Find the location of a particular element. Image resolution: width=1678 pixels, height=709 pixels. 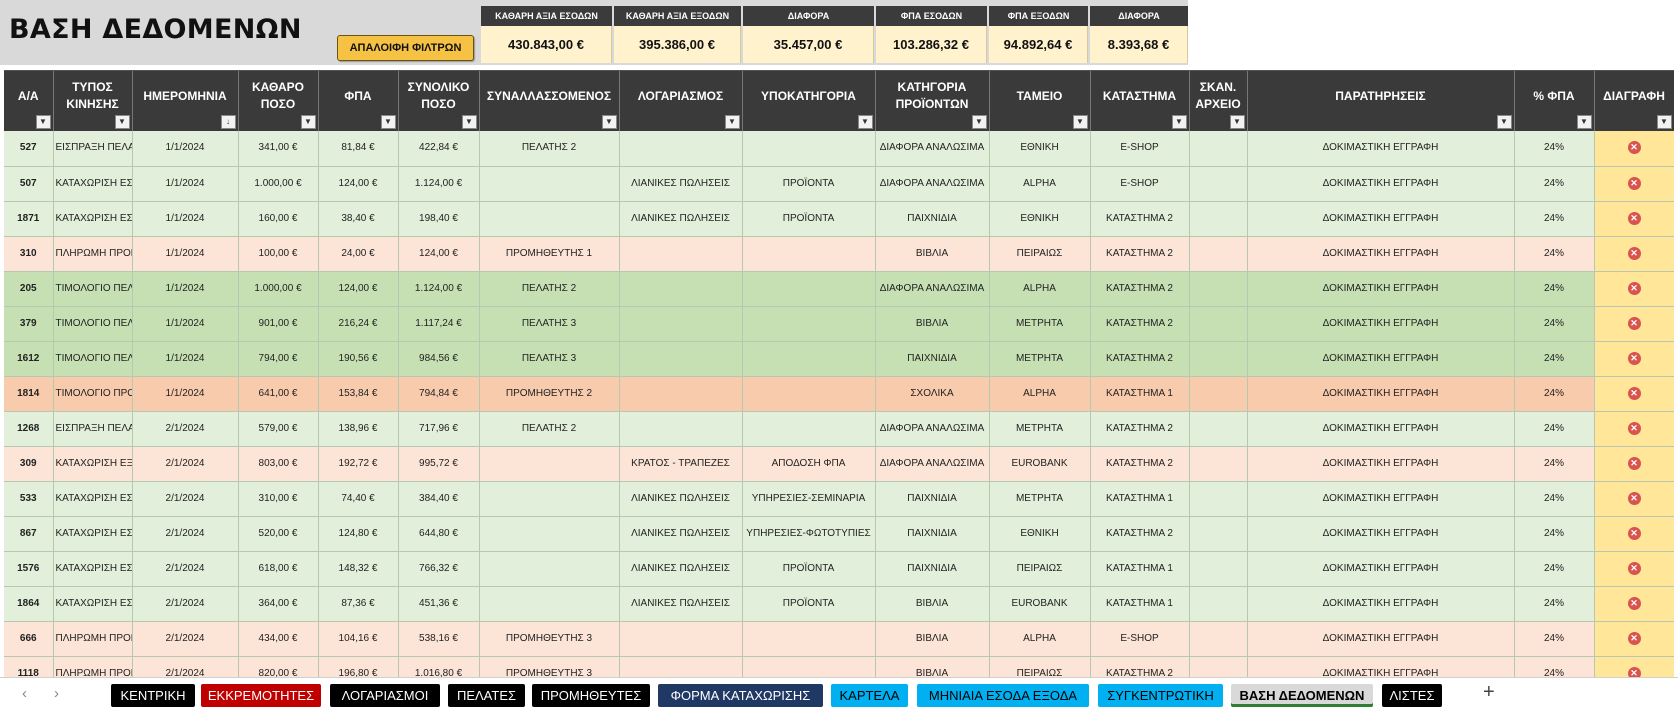

table-cell: ΑΠΟΔΟΣΗ ΦΠΑ is located at coordinates (809, 464).